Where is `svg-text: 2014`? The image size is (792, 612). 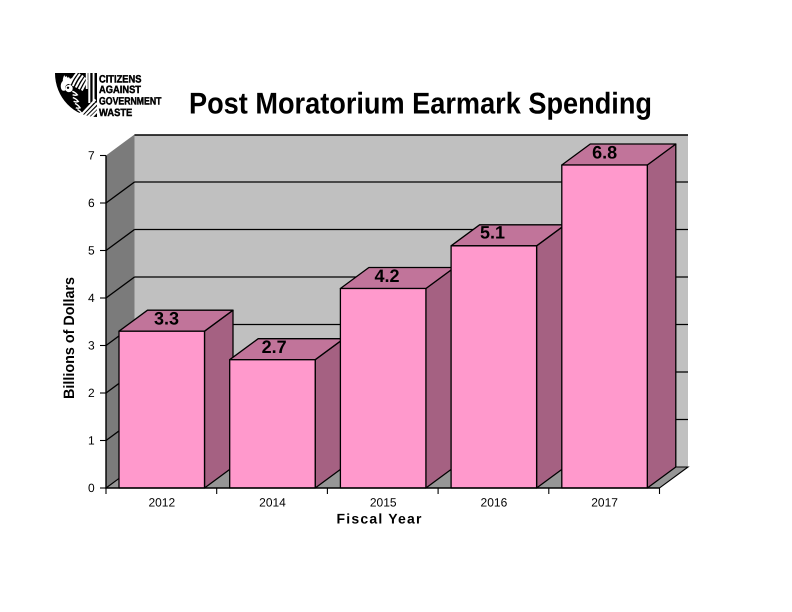 svg-text: 2014 is located at coordinates (272, 502).